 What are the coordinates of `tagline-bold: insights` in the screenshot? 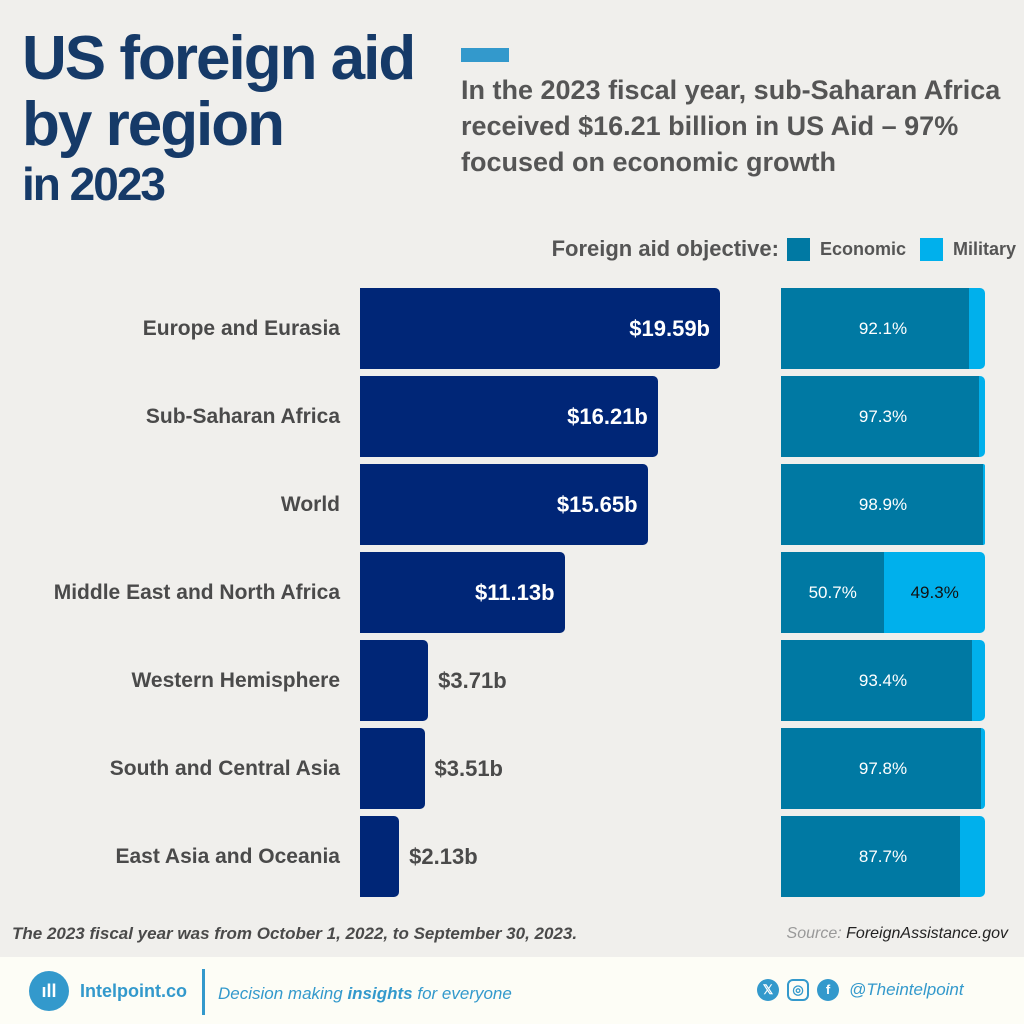 It's located at (380, 993).